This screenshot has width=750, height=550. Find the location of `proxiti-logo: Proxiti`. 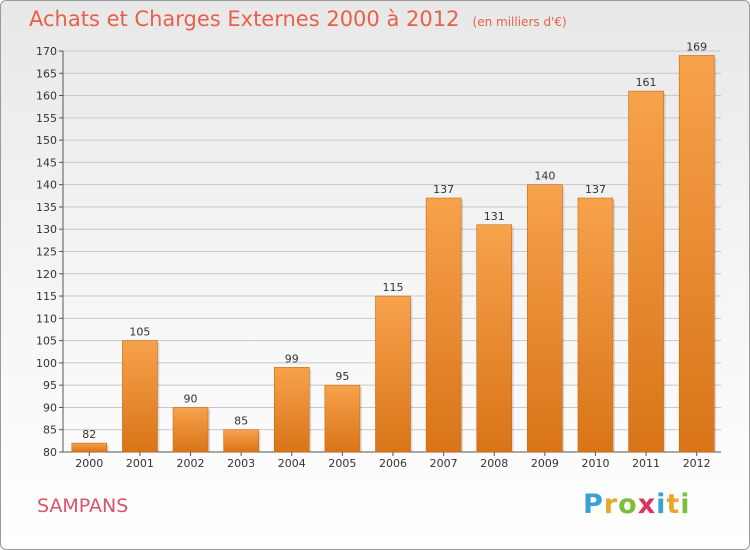

proxiti-logo: Proxiti is located at coordinates (637, 504).